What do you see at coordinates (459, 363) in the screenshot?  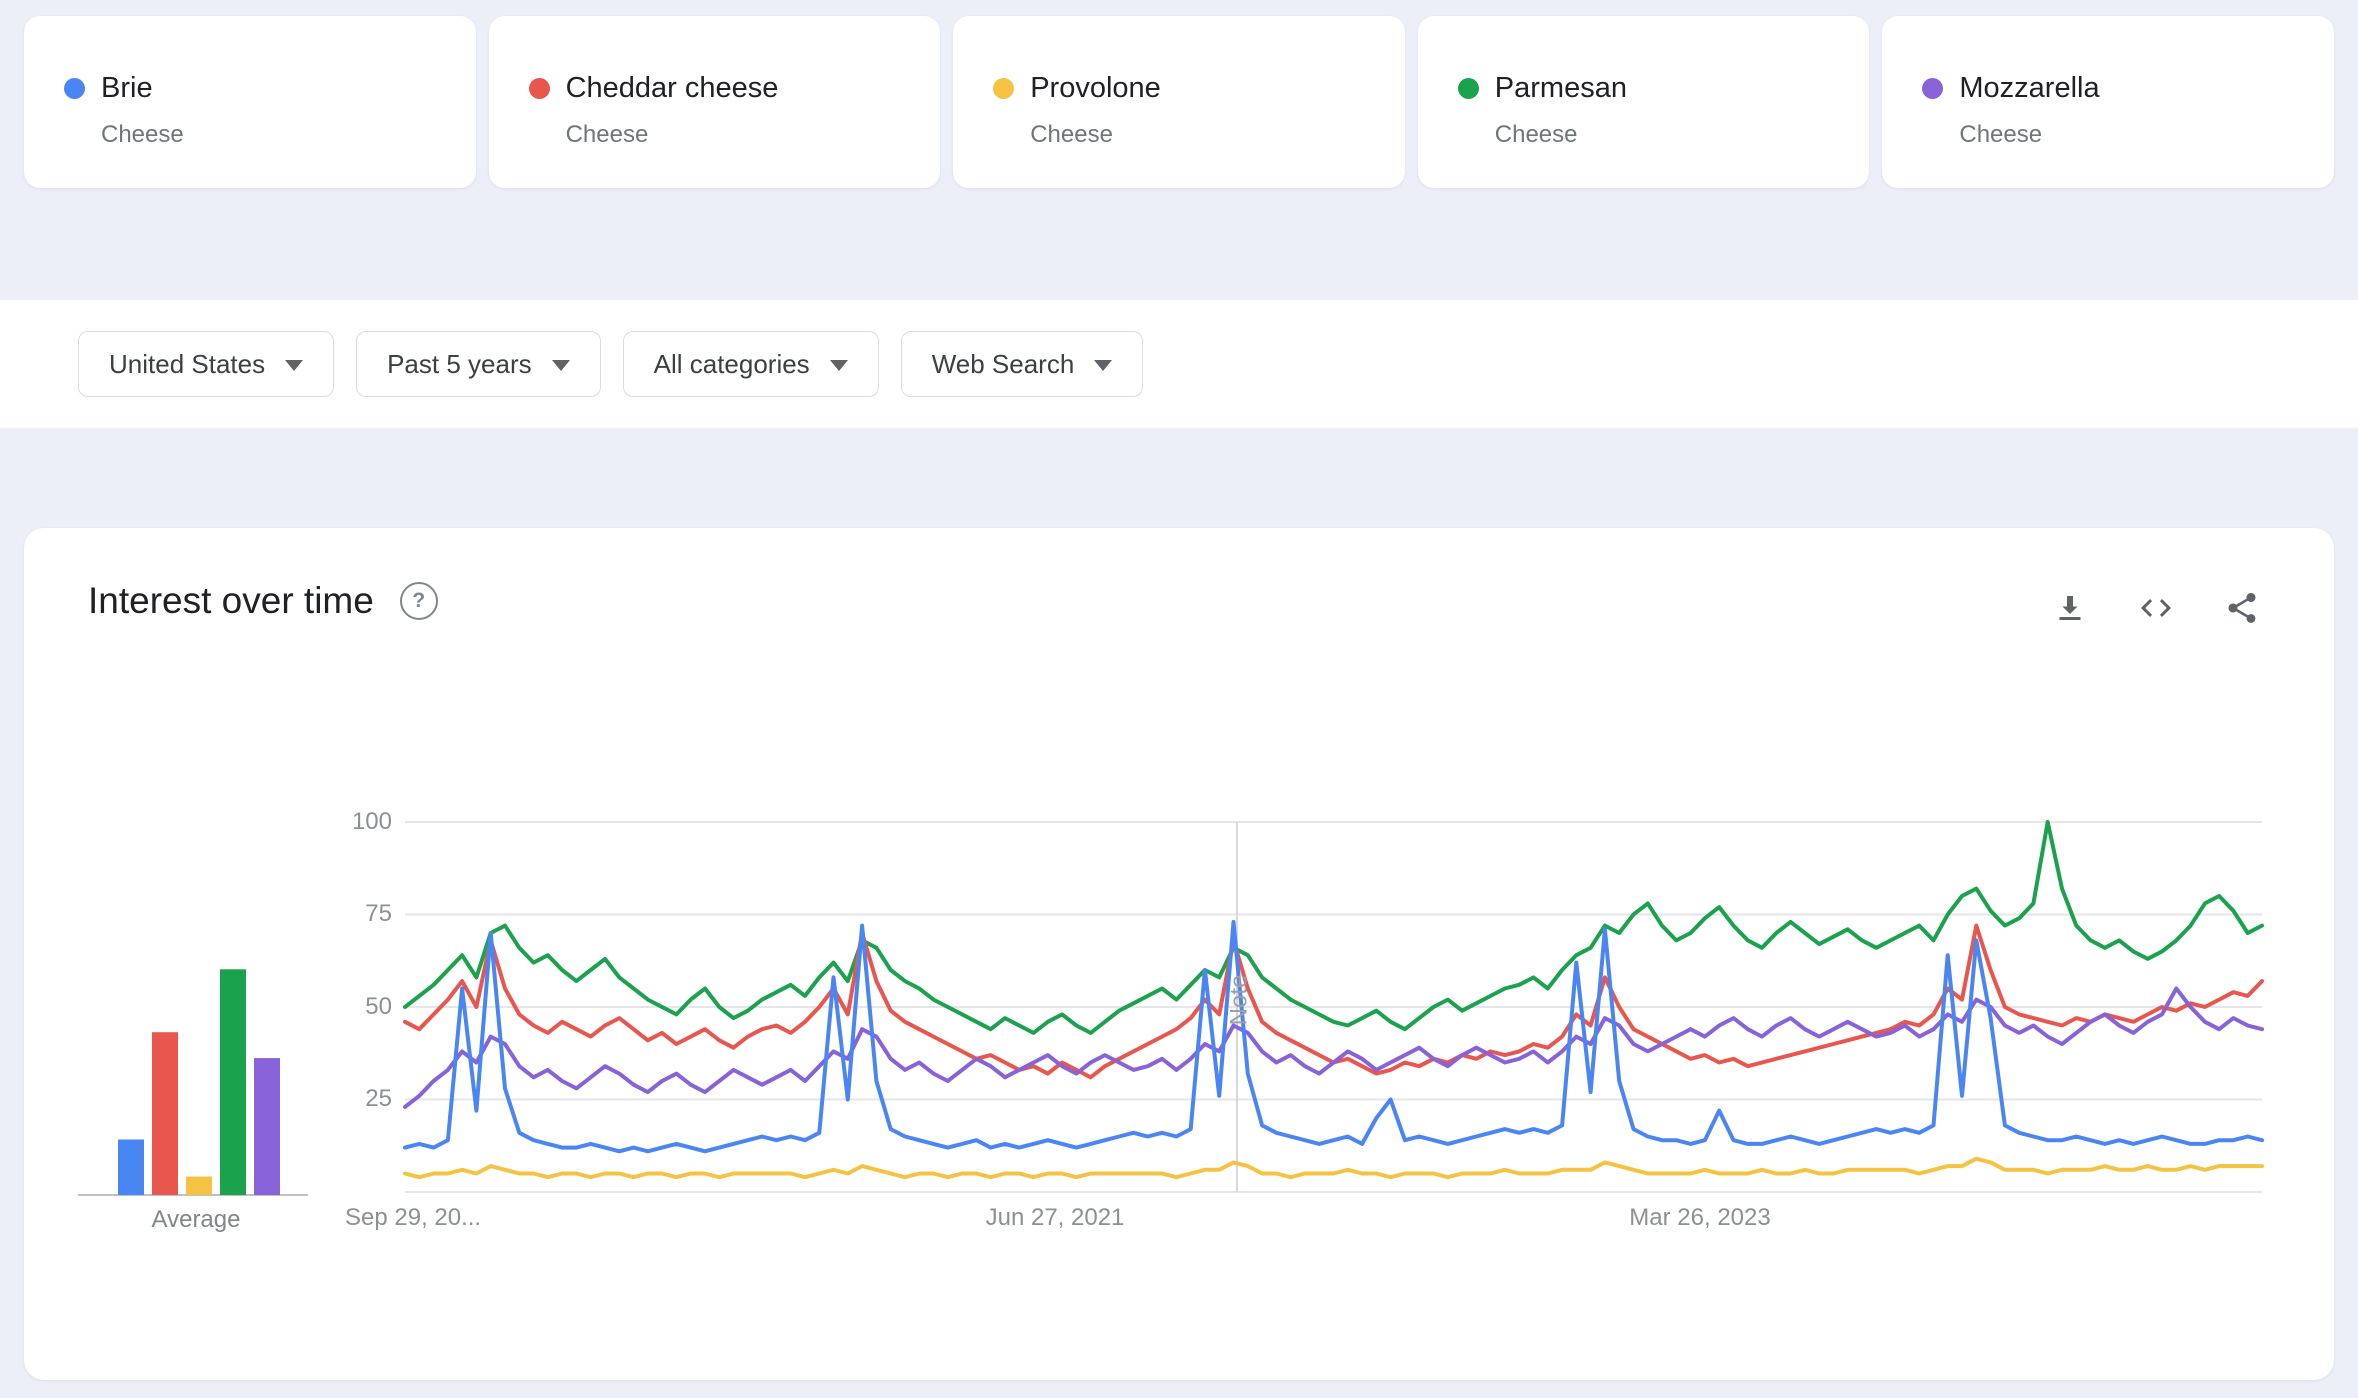 I see `filter-time-range-label: Past 5 years` at bounding box center [459, 363].